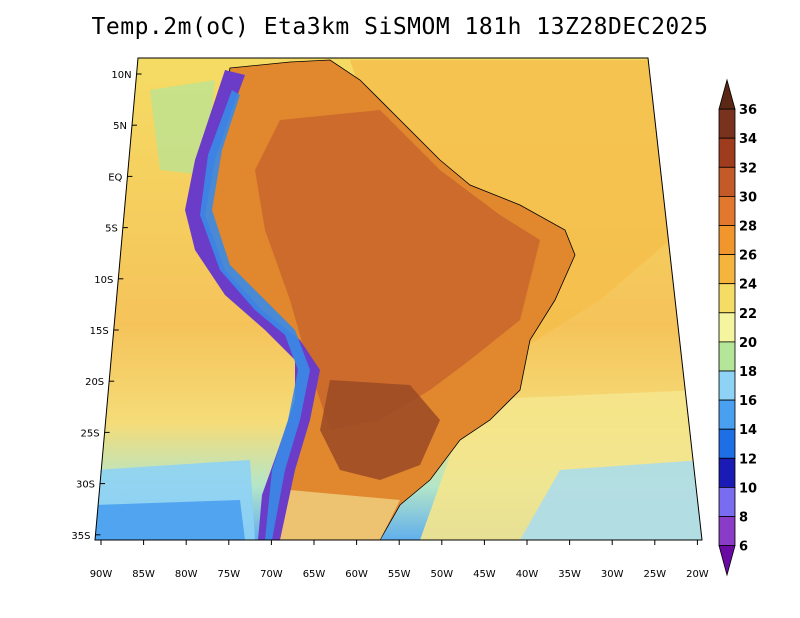  I want to click on colorbar: 6 8 10 12 14 16 18 20 22 24 26 28 30 32 34 36, so click(737, 327).